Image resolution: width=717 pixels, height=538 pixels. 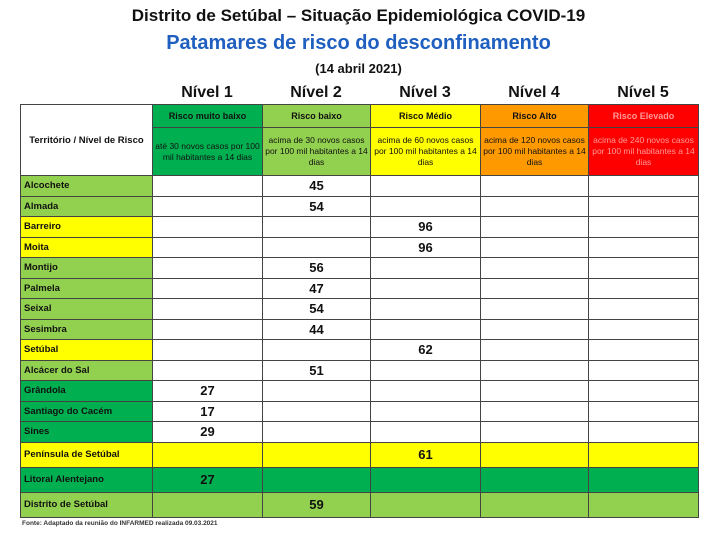 What do you see at coordinates (643, 92) in the screenshot?
I see `level-label: Nível 5` at bounding box center [643, 92].